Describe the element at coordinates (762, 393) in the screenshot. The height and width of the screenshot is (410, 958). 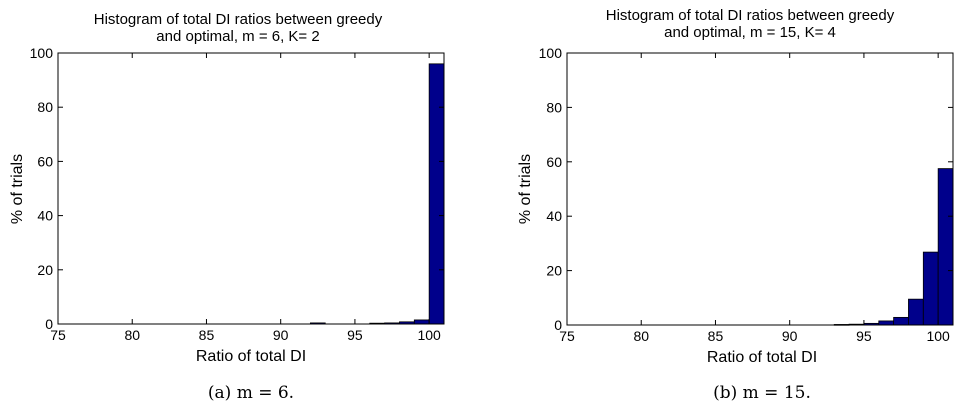
I see `subfigure-caption: (b) m = 15.` at that location.